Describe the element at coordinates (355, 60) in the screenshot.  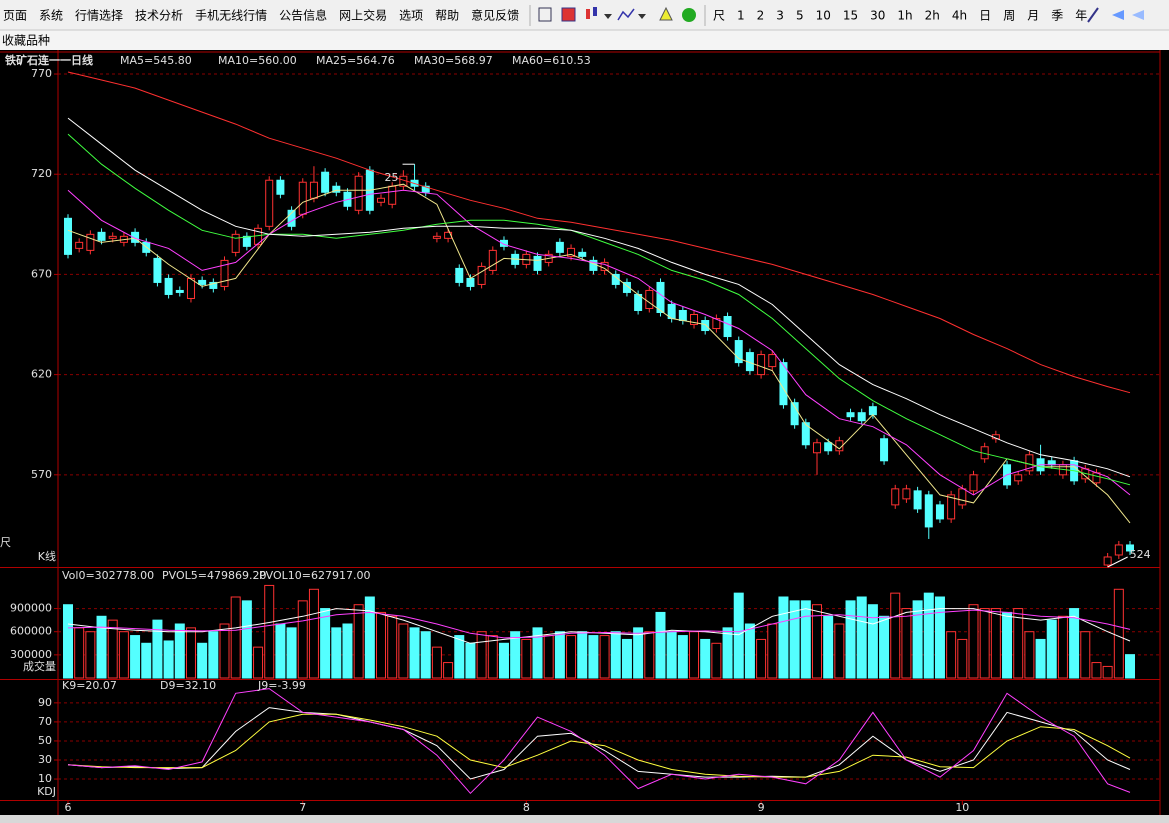
I see `legend-entry: MA25=564.76` at that location.